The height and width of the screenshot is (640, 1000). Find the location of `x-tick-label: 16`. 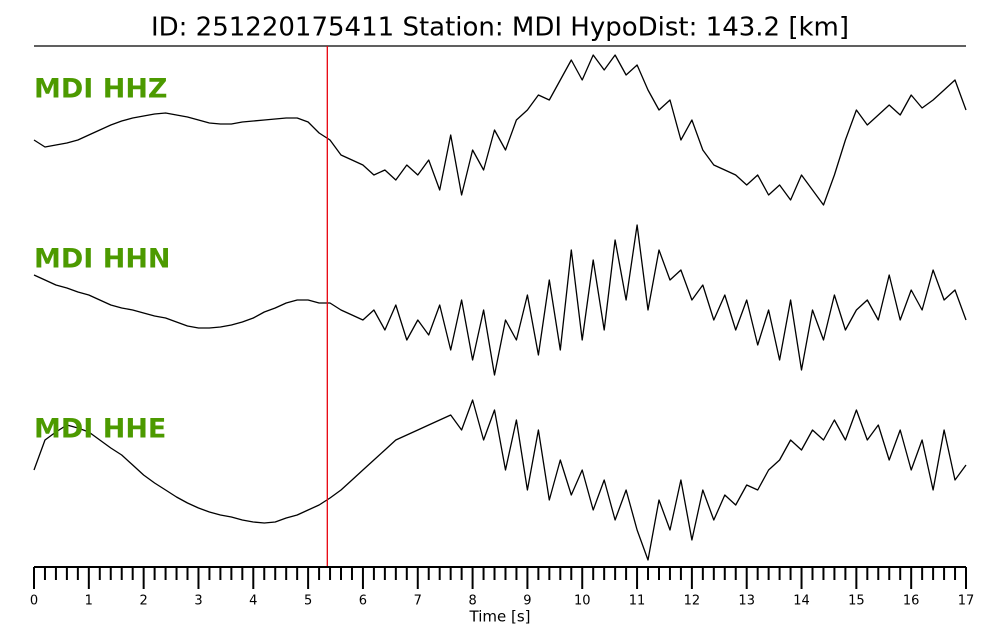

x-tick-label: 16 is located at coordinates (911, 601).